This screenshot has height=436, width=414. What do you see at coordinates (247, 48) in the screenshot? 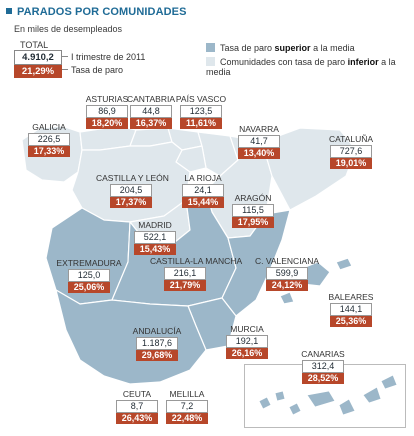
I see `legend-above-pre: Tasa de paro` at bounding box center [247, 48].